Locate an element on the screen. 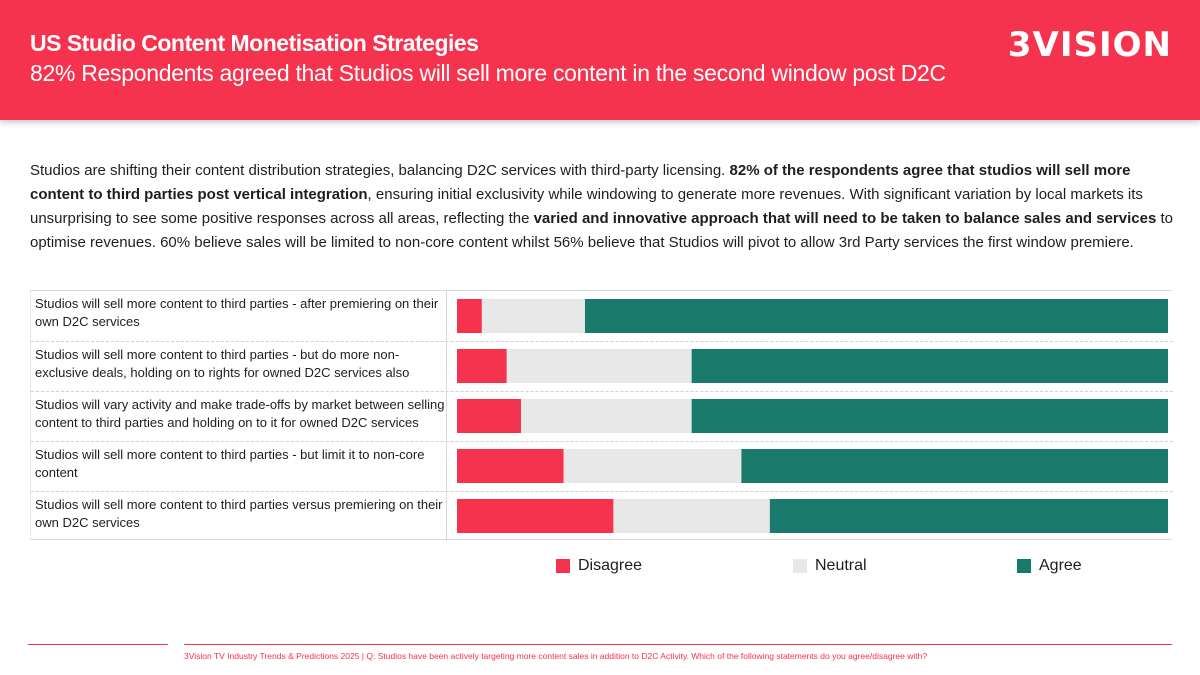 This screenshot has height=675, width=1200. legend-item-disagree: Disagree is located at coordinates (599, 566).